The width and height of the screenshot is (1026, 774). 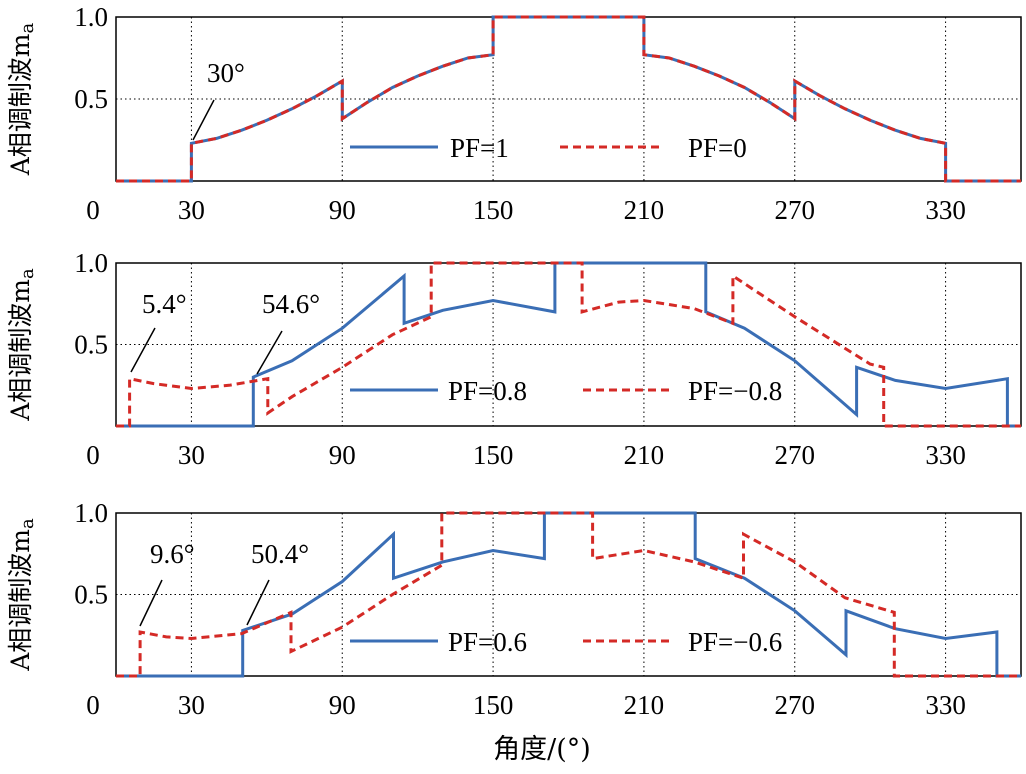 What do you see at coordinates (164, 304) in the screenshot?
I see `annotation-label: 5.4°` at bounding box center [164, 304].